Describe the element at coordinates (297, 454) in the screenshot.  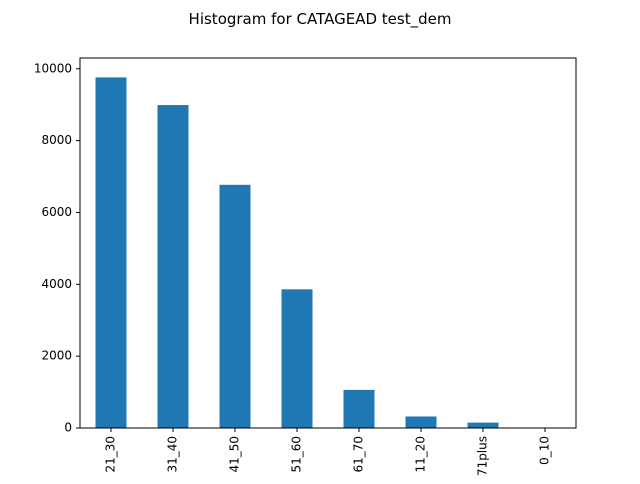
I see `x-tick-label: 51_60` at that location.